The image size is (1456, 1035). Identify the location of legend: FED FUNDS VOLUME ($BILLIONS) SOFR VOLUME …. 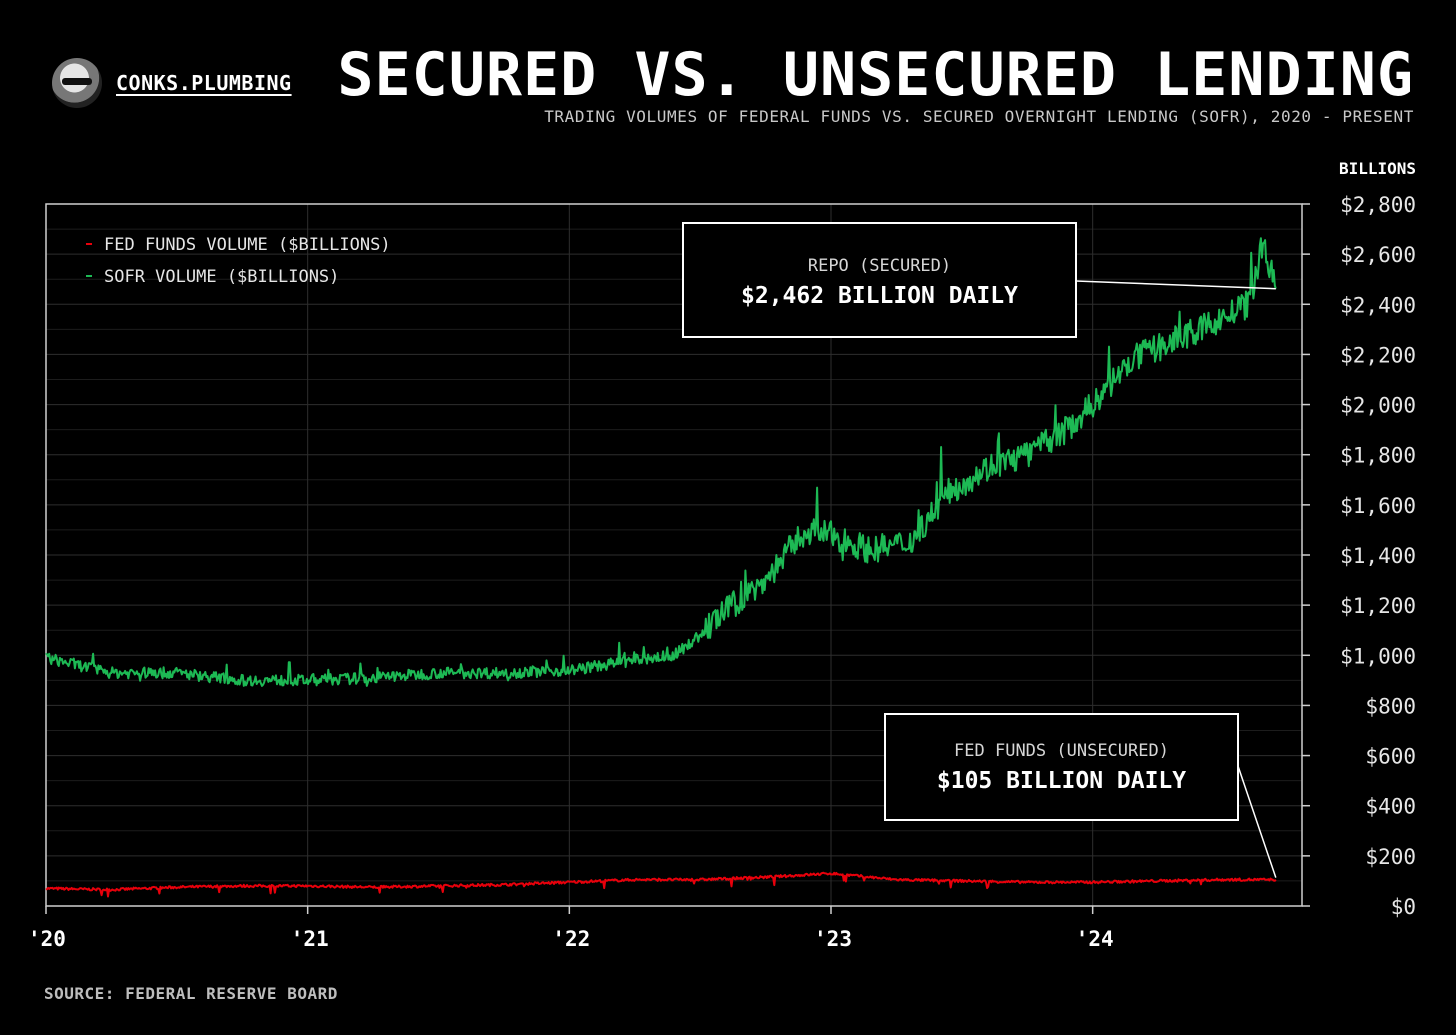
(238, 261).